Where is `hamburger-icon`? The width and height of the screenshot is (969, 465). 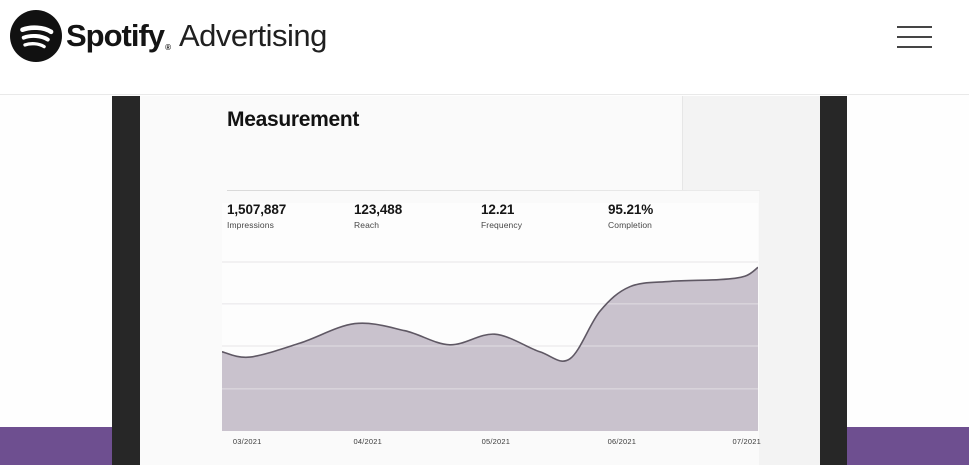 hamburger-icon is located at coordinates (914, 27).